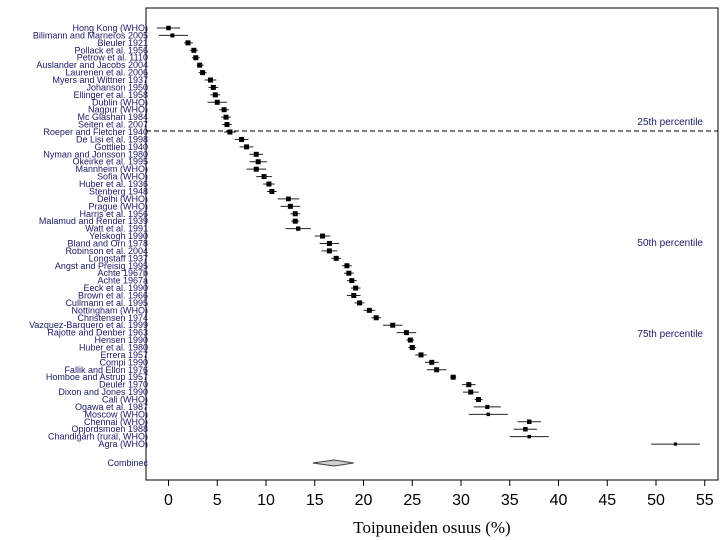  I want to click on study-label: Hong Kong (WHO), so click(110, 28).